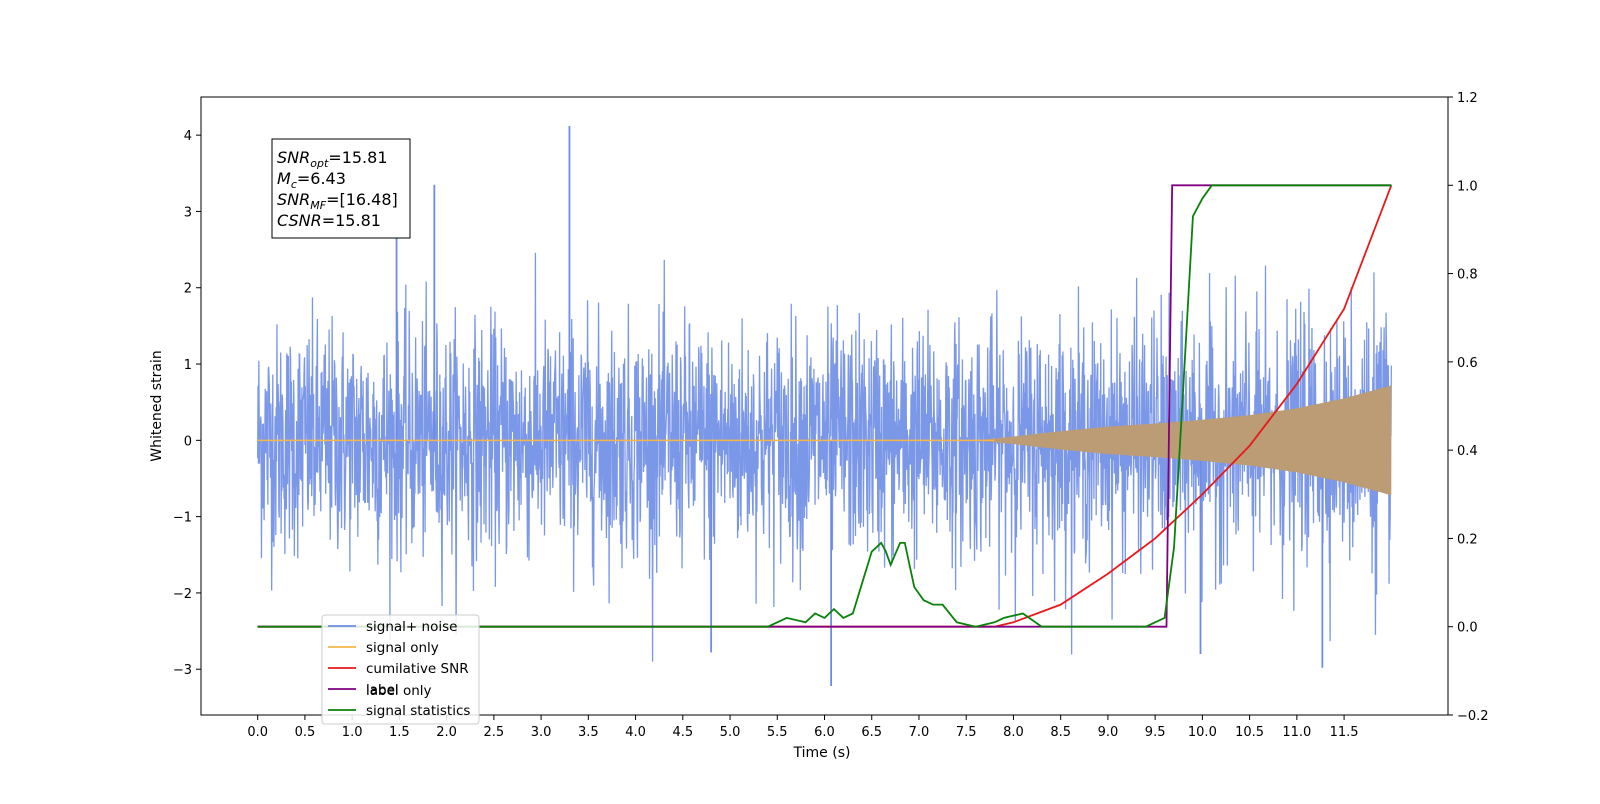 The height and width of the screenshot is (804, 1600). I want to click on legend-frame, so click(400, 669).